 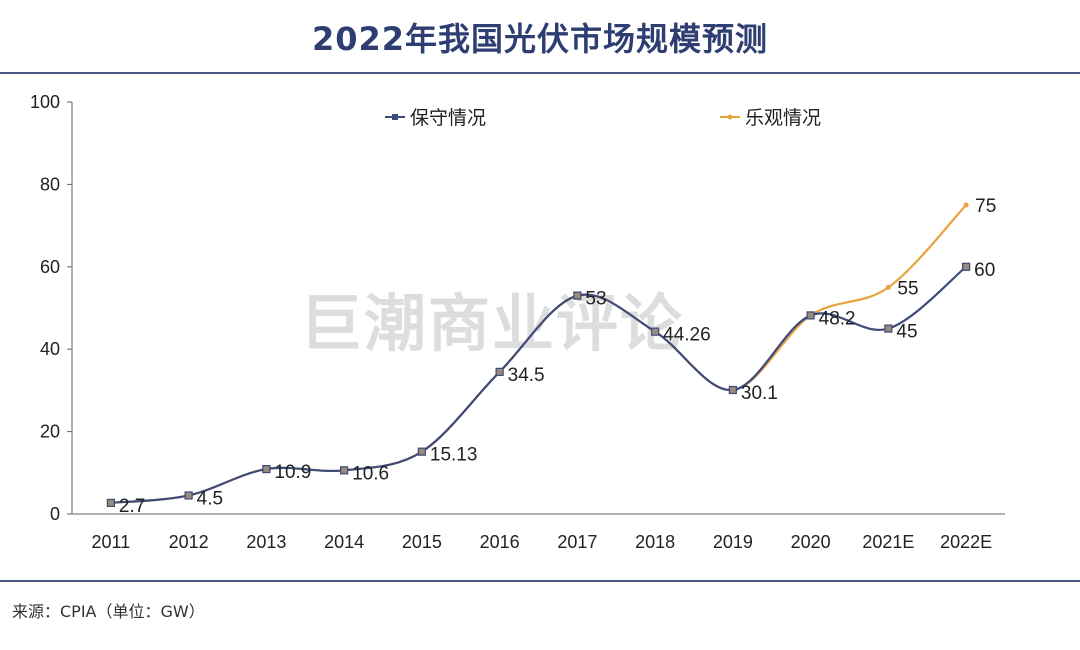 What do you see at coordinates (966, 542) in the screenshot?
I see `x-tick-label: 2022E` at bounding box center [966, 542].